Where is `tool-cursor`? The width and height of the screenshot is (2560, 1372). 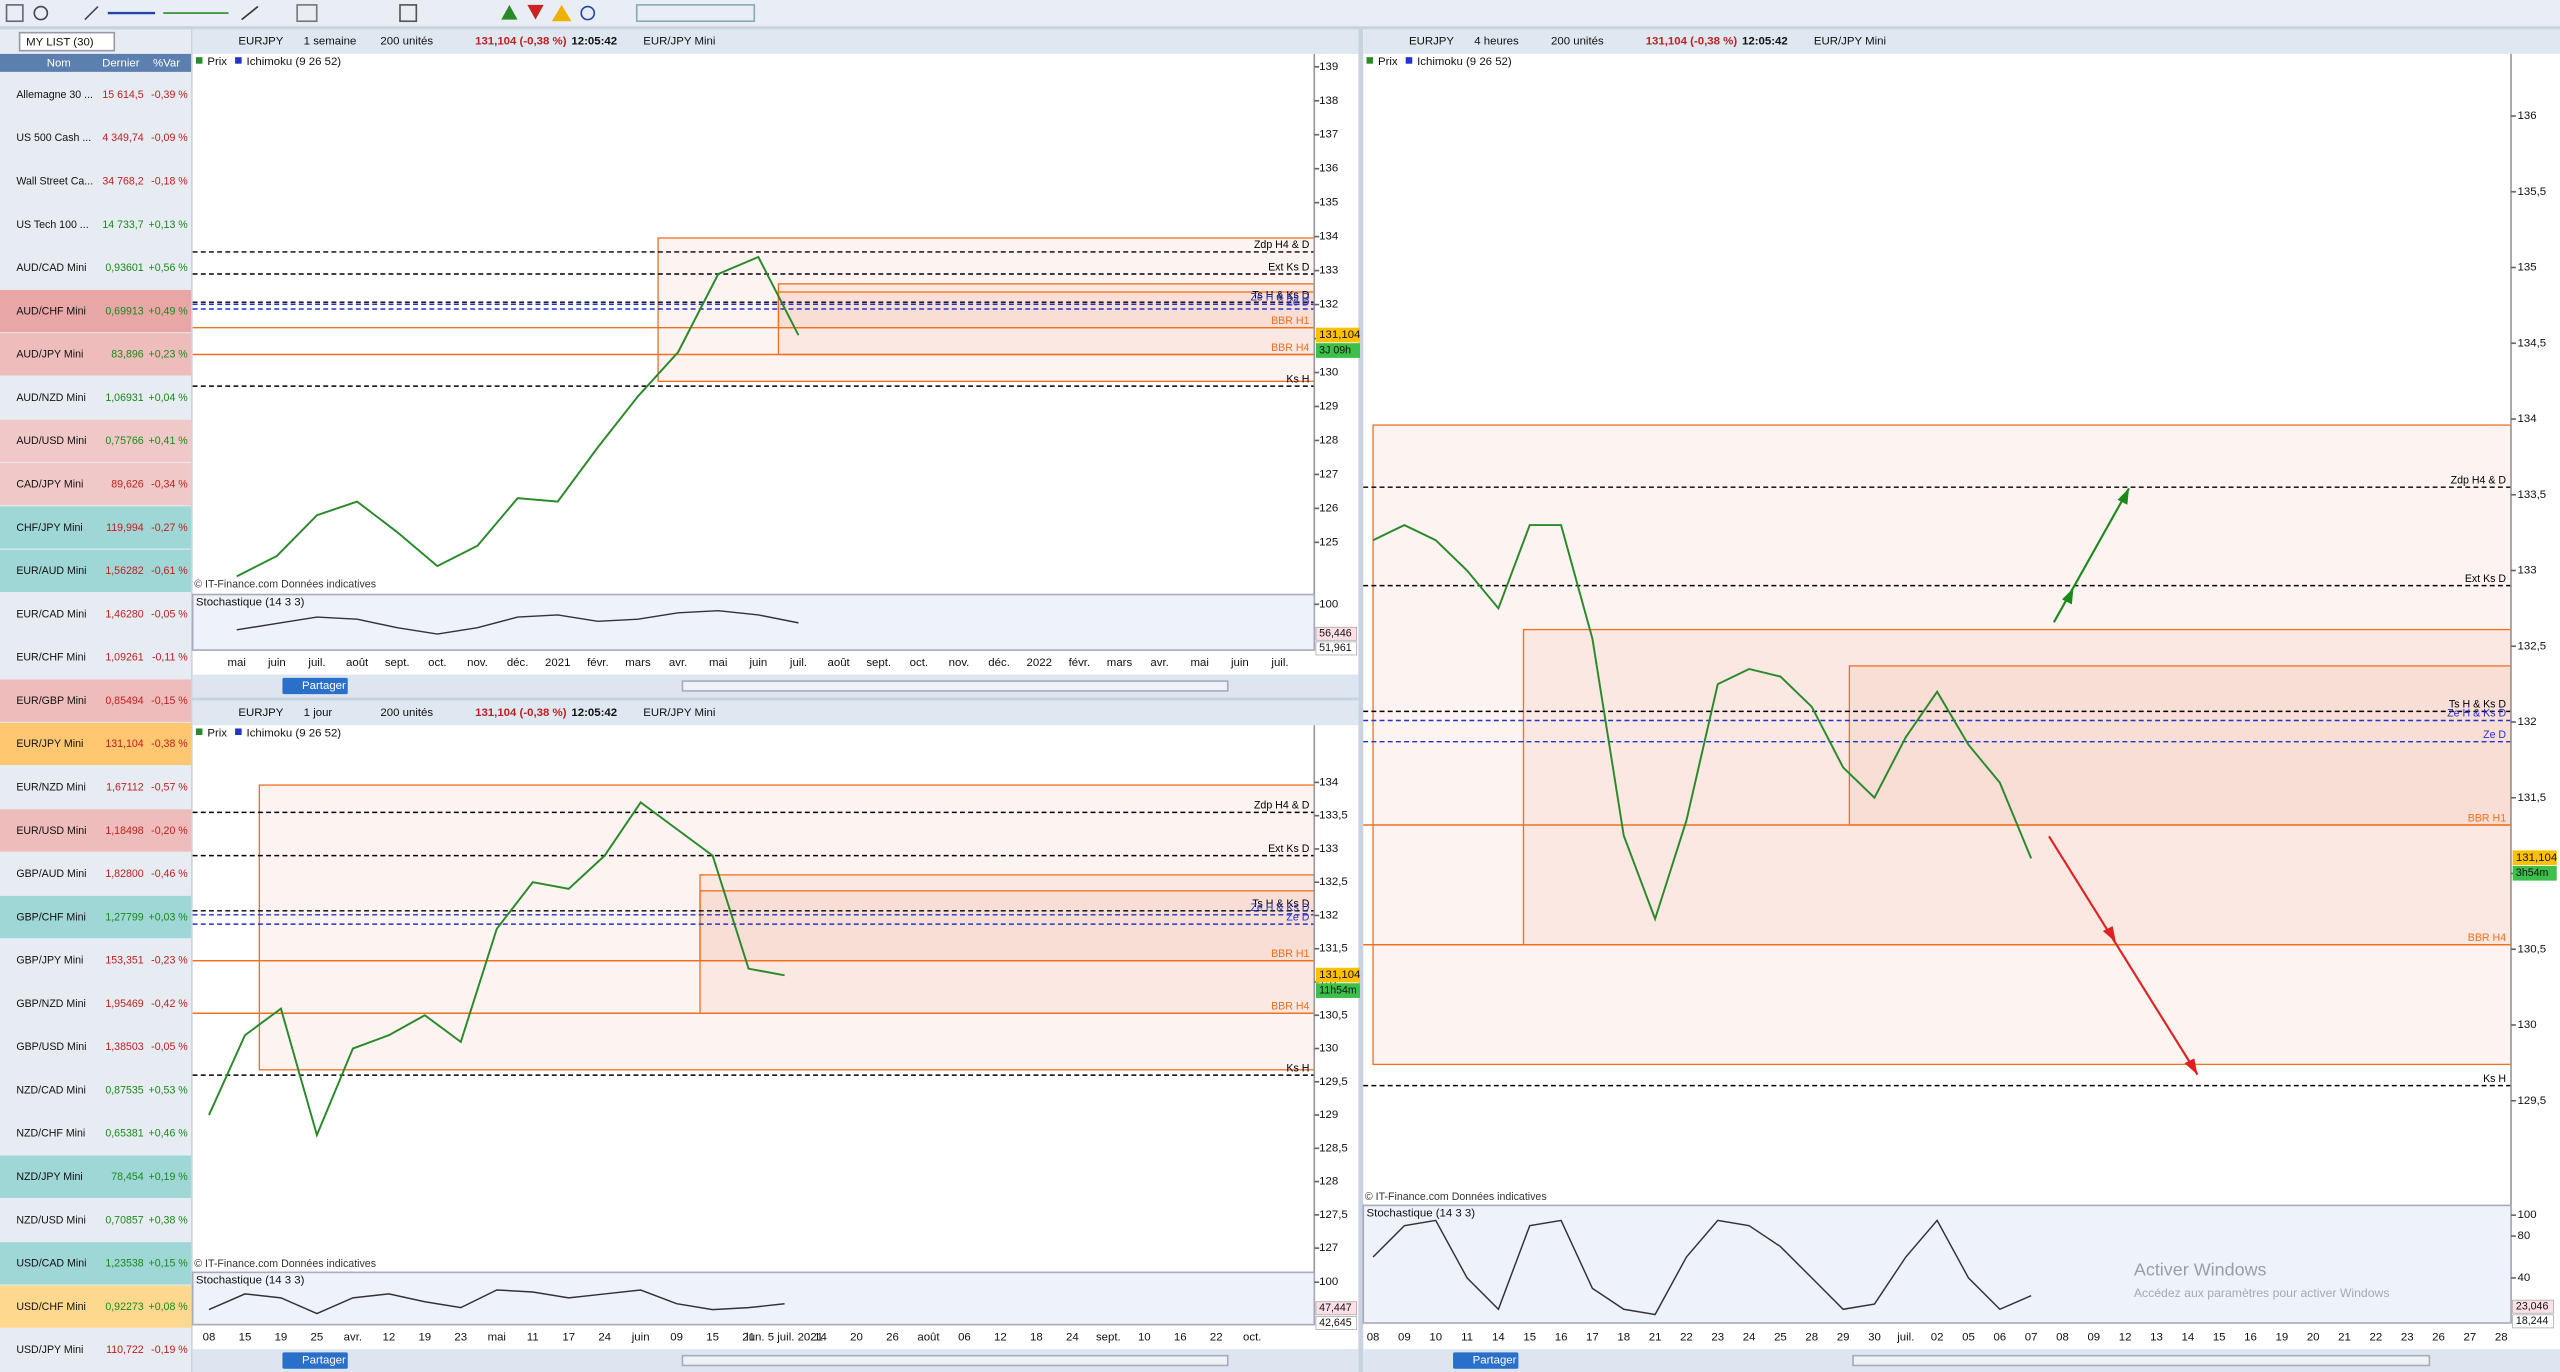 tool-cursor is located at coordinates (14, 13).